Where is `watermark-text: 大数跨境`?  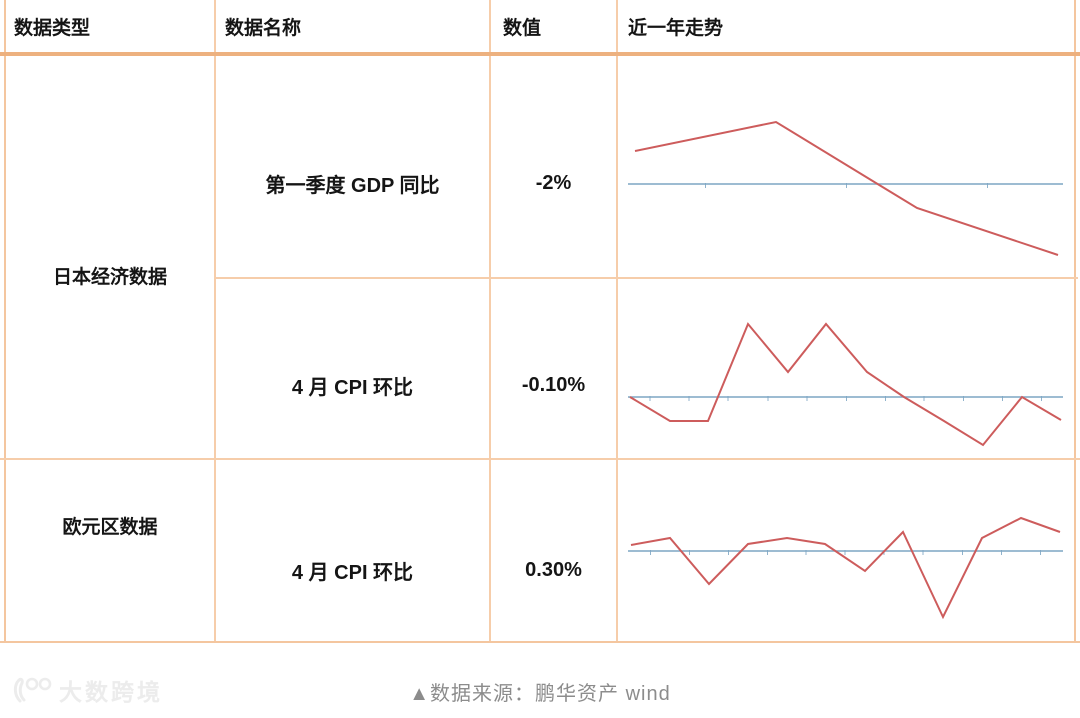 watermark-text: 大数跨境 is located at coordinates (111, 692).